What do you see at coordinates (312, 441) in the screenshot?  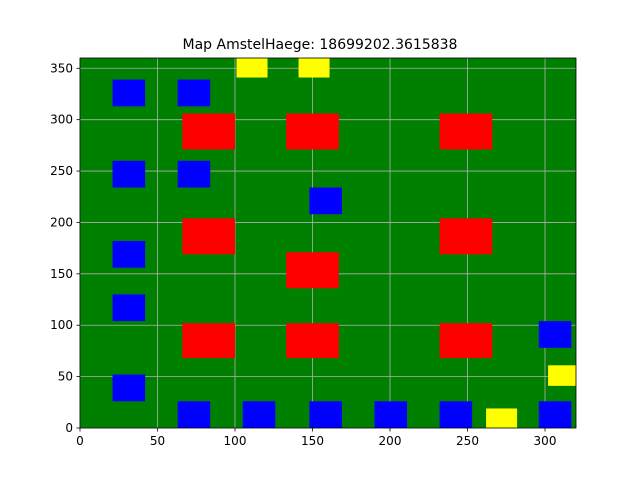 I see `x-tick-label: 150` at bounding box center [312, 441].